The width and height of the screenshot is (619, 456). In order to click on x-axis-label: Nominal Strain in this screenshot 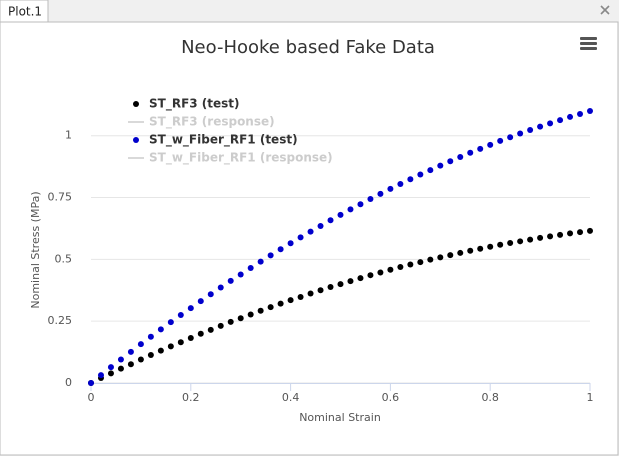, I will do `click(340, 417)`.